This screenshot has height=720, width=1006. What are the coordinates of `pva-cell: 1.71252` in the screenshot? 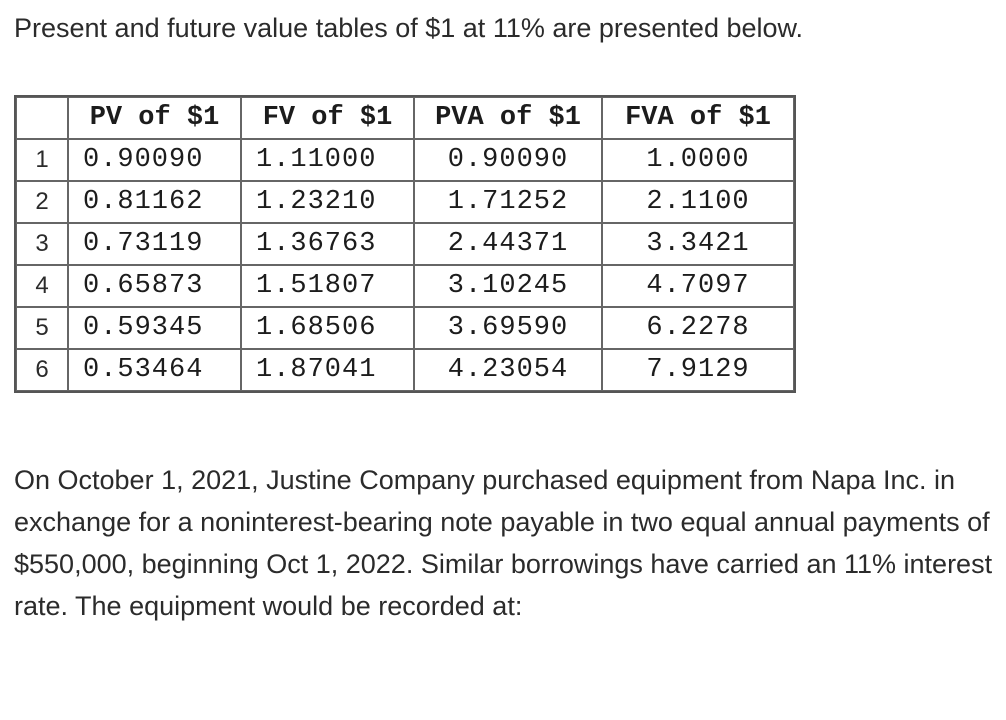 It's located at (508, 202).